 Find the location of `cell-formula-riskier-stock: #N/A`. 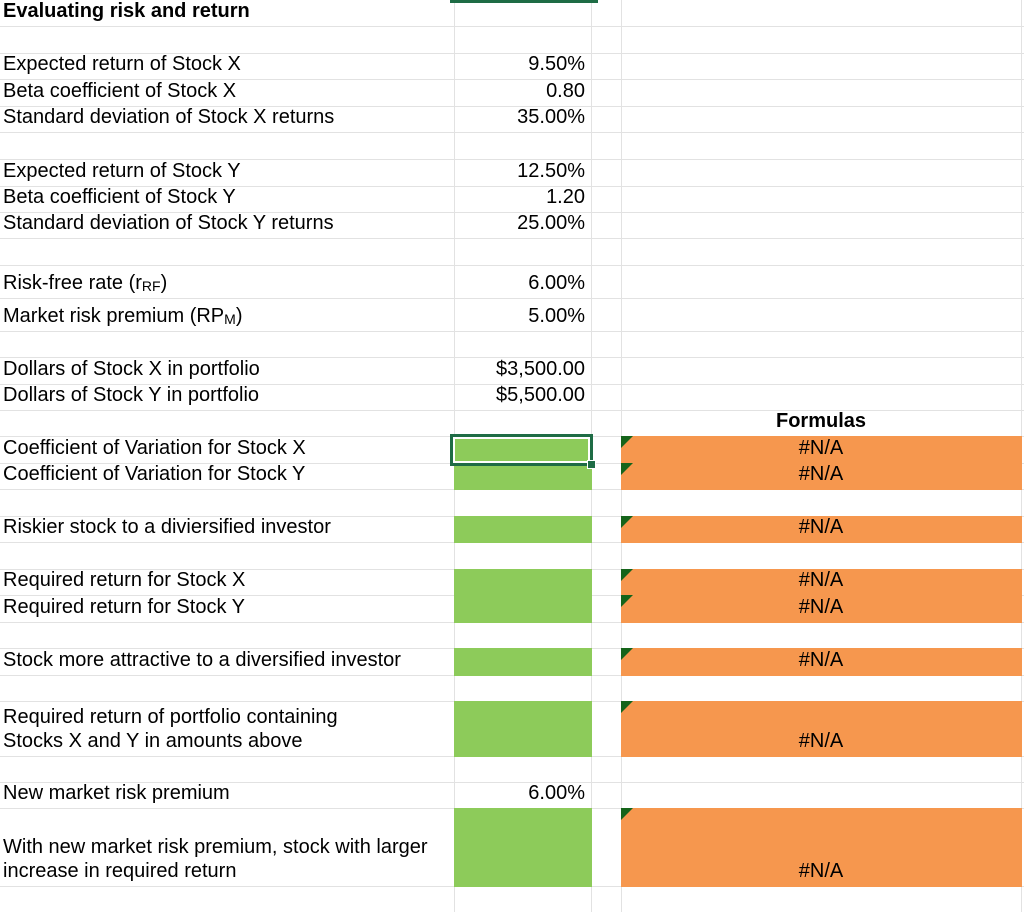

cell-formula-riskier-stock: #N/A is located at coordinates (821, 527).